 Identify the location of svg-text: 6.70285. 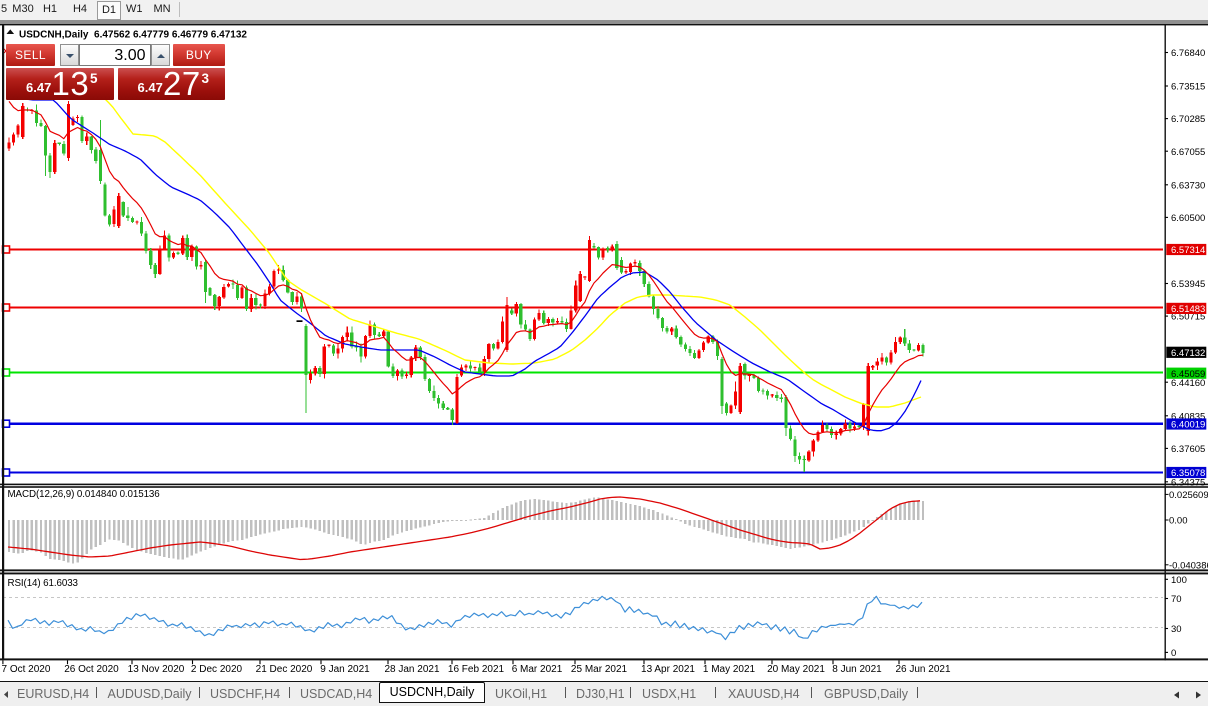
(1188, 119).